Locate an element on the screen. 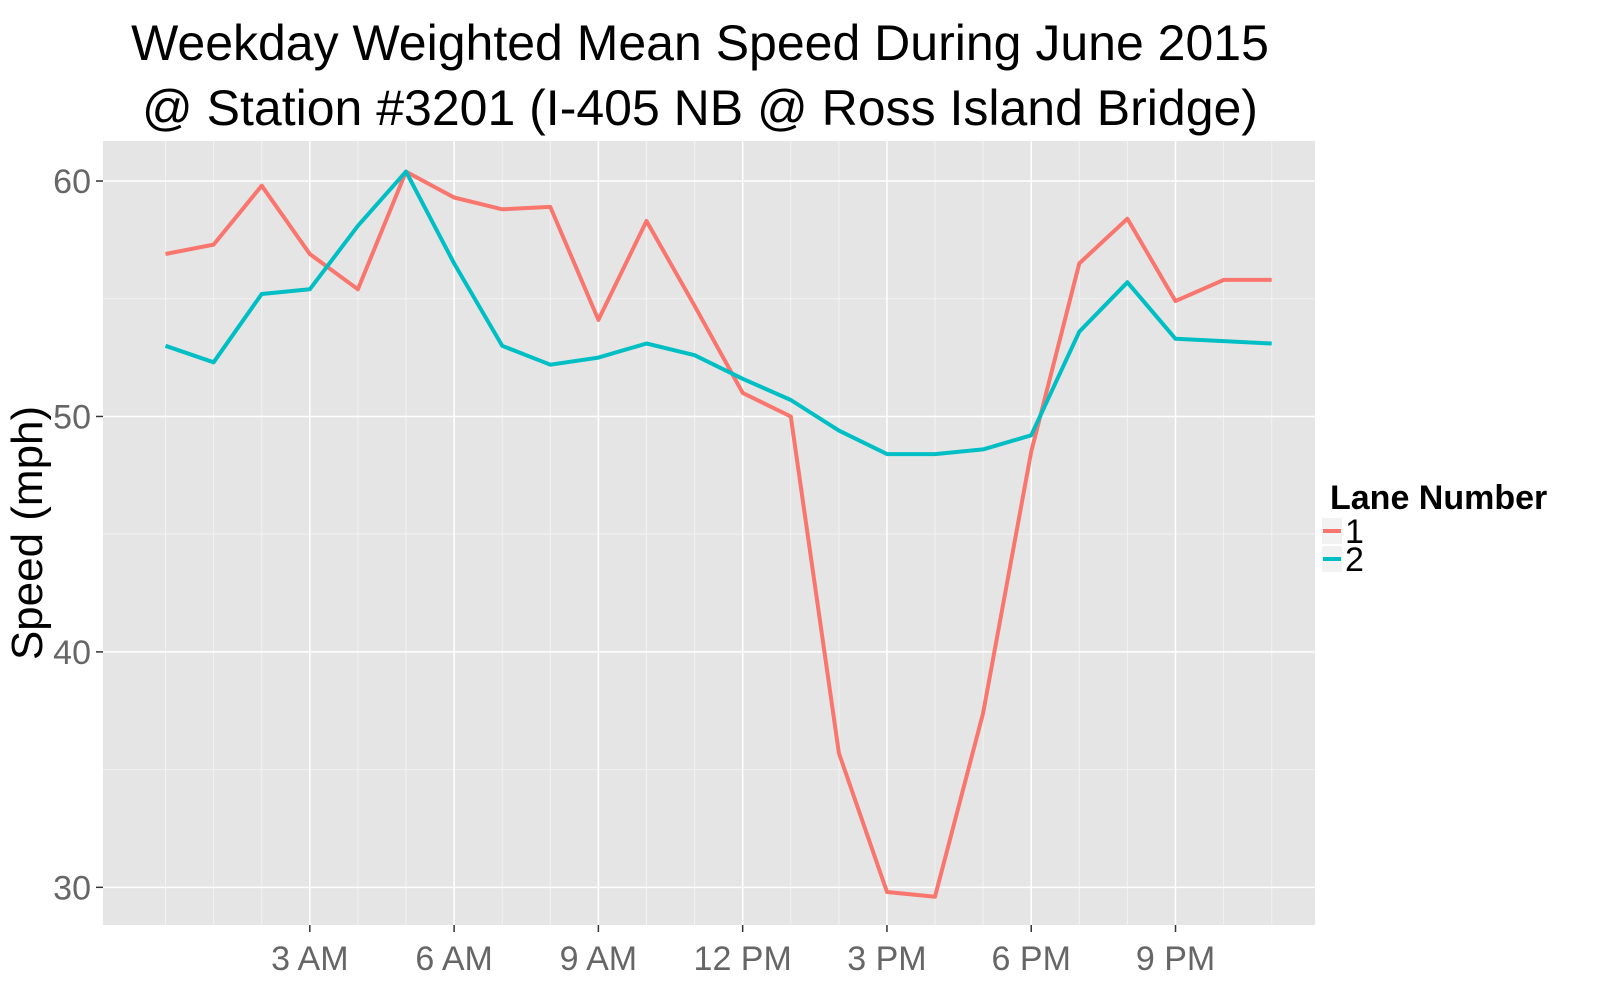 The height and width of the screenshot is (1000, 1600). y-tick-label: 40 is located at coordinates (72, 653).